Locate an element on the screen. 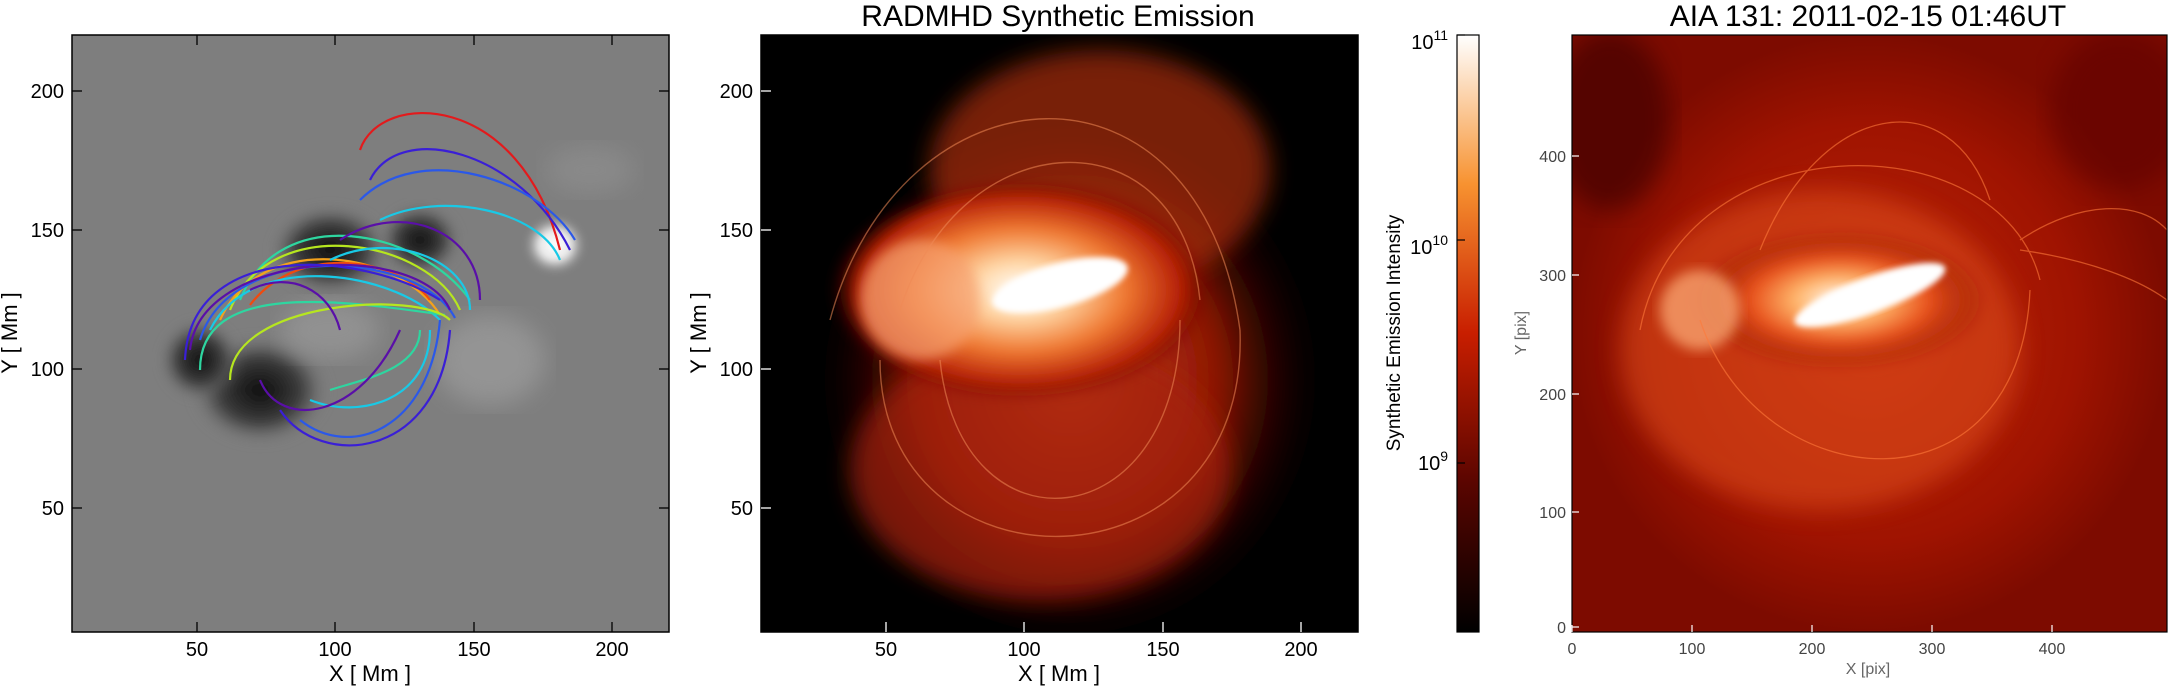 This screenshot has width=2170, height=686. p2-xtick: 200 is located at coordinates (1300, 650).